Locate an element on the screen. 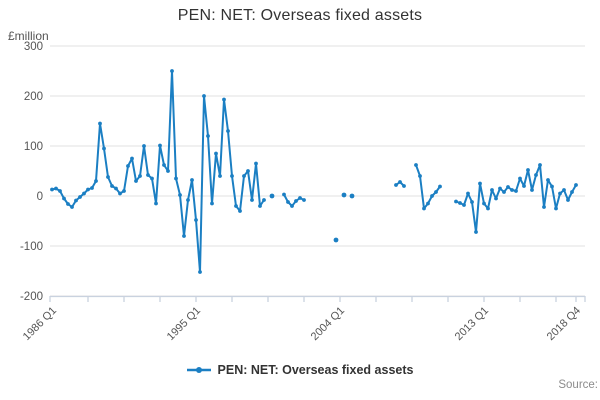 The width and height of the screenshot is (600, 400). source-label: Source: is located at coordinates (578, 385).